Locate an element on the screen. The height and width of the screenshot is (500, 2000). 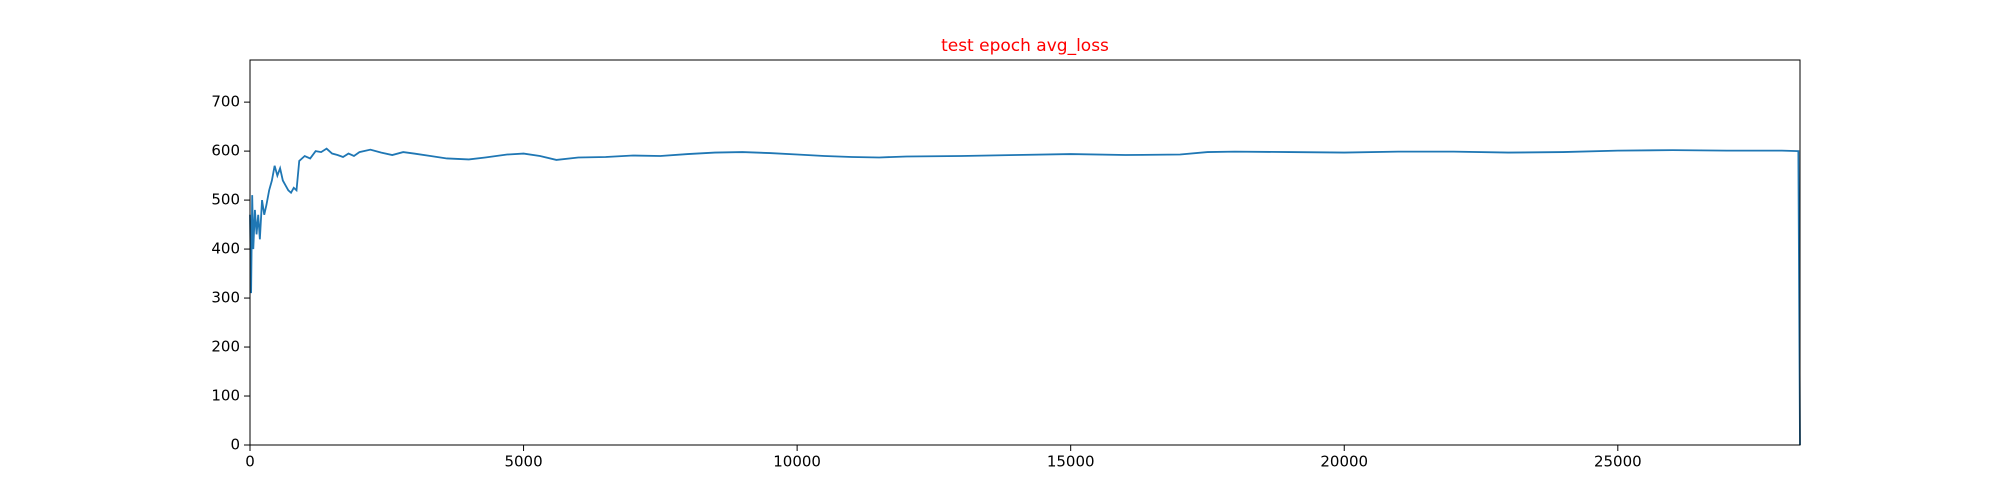
x-tick-label: 20000 is located at coordinates (1344, 462).